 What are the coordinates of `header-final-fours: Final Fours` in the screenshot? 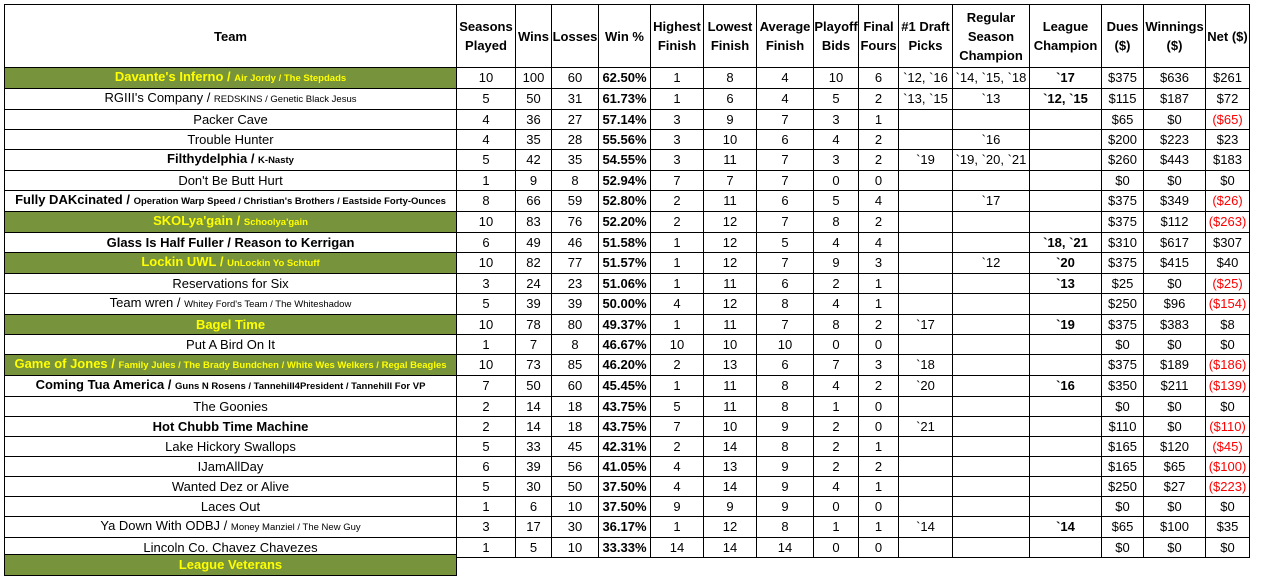 It's located at (878, 36).